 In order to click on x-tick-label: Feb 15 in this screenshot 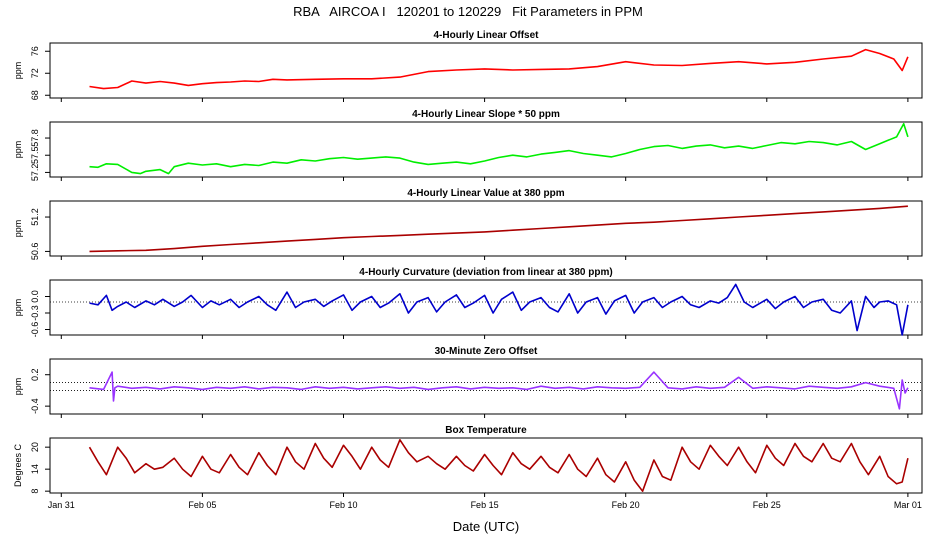, I will do `click(485, 505)`.